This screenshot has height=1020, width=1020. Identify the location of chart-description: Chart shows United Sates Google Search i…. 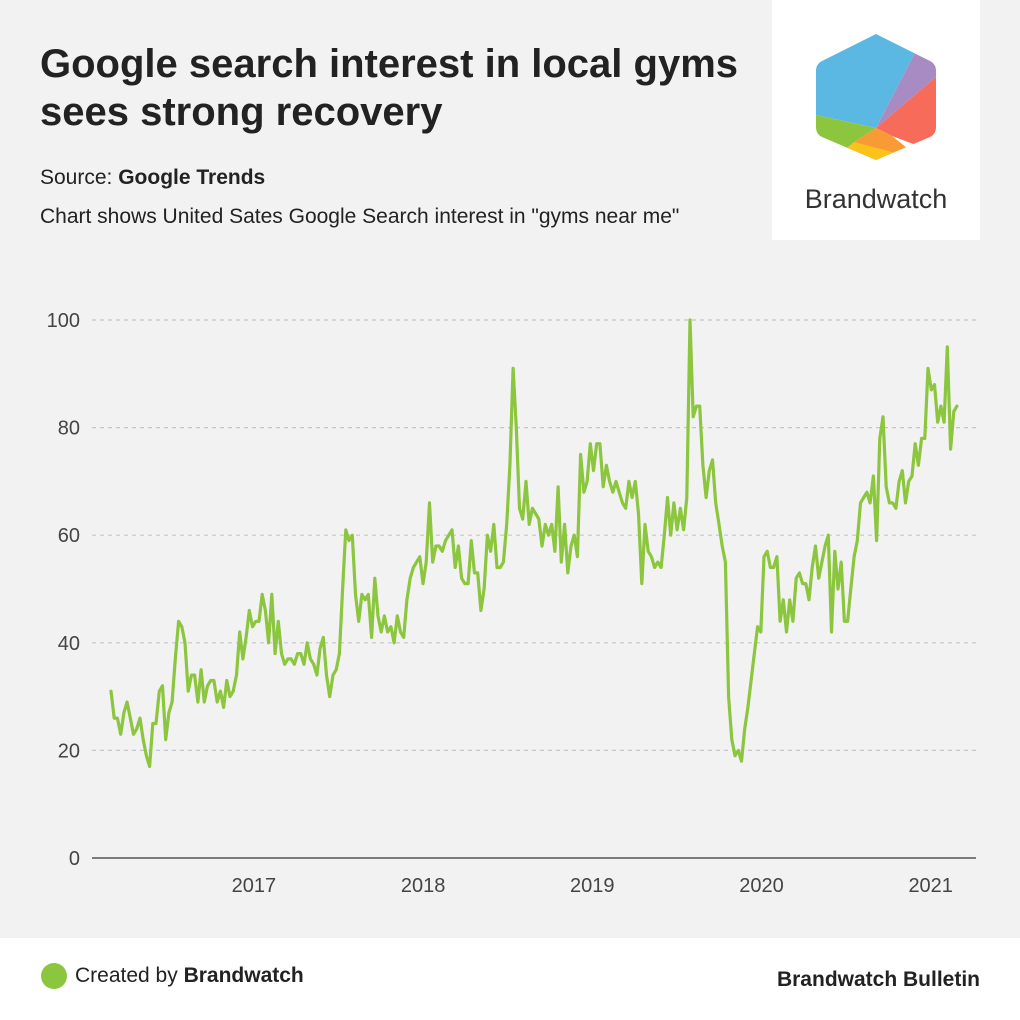
(360, 216).